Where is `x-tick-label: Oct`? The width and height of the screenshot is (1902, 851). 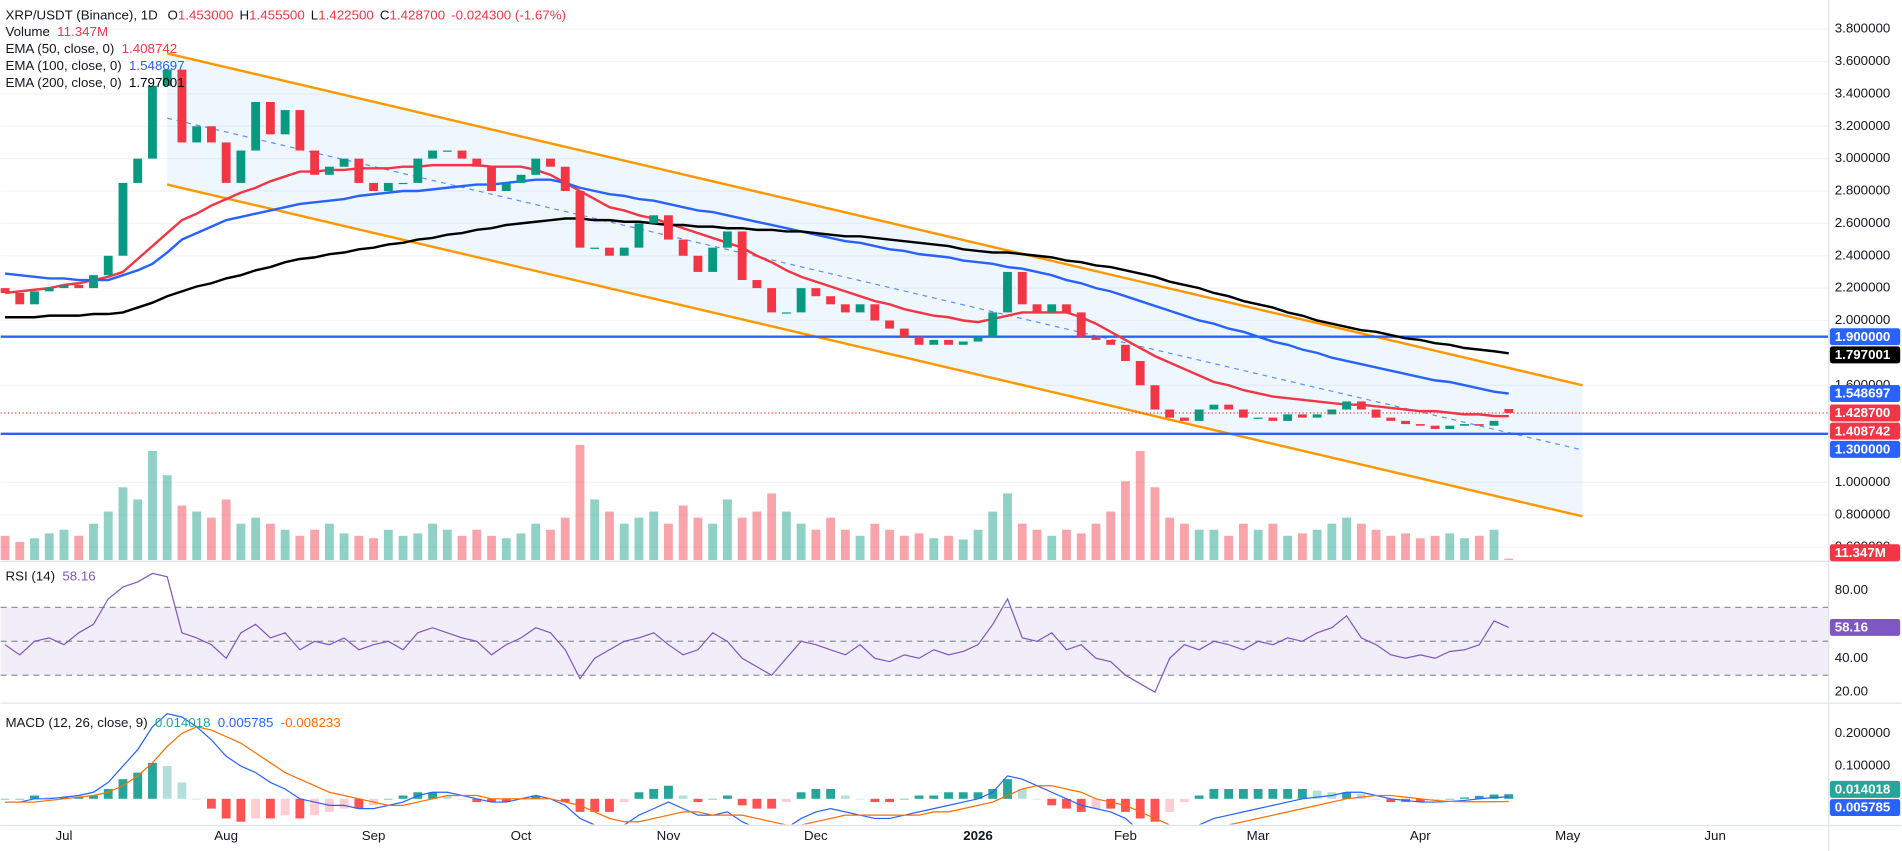 x-tick-label: Oct is located at coordinates (521, 835).